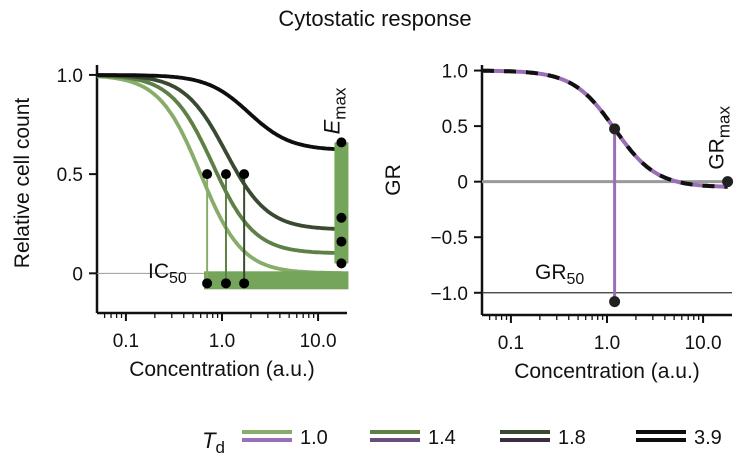 This screenshot has height=465, width=750. What do you see at coordinates (244, 283) in the screenshot?
I see `ic50-axis-dot-1.8` at bounding box center [244, 283].